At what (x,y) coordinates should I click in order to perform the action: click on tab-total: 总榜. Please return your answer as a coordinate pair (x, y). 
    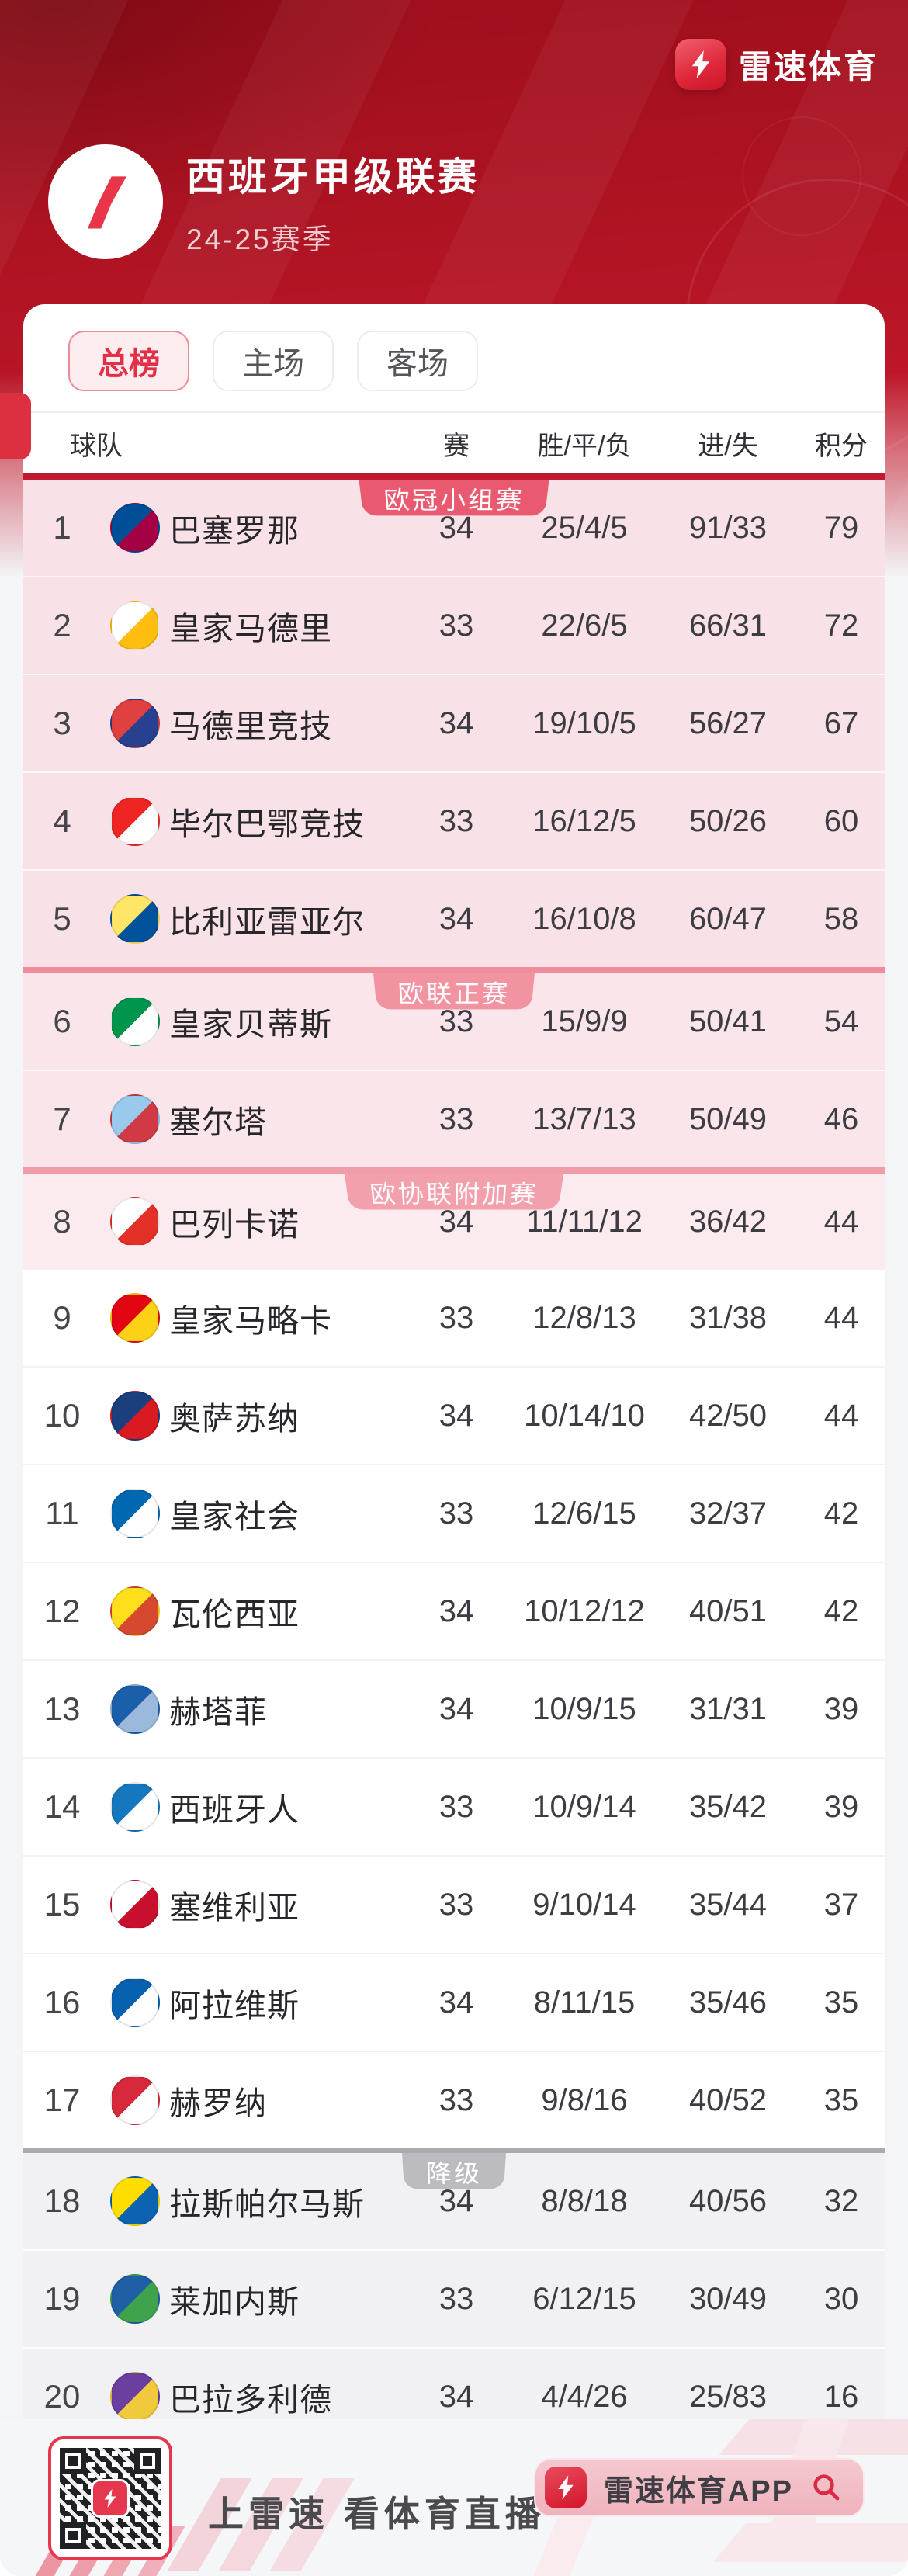
    Looking at the image, I should click on (128, 361).